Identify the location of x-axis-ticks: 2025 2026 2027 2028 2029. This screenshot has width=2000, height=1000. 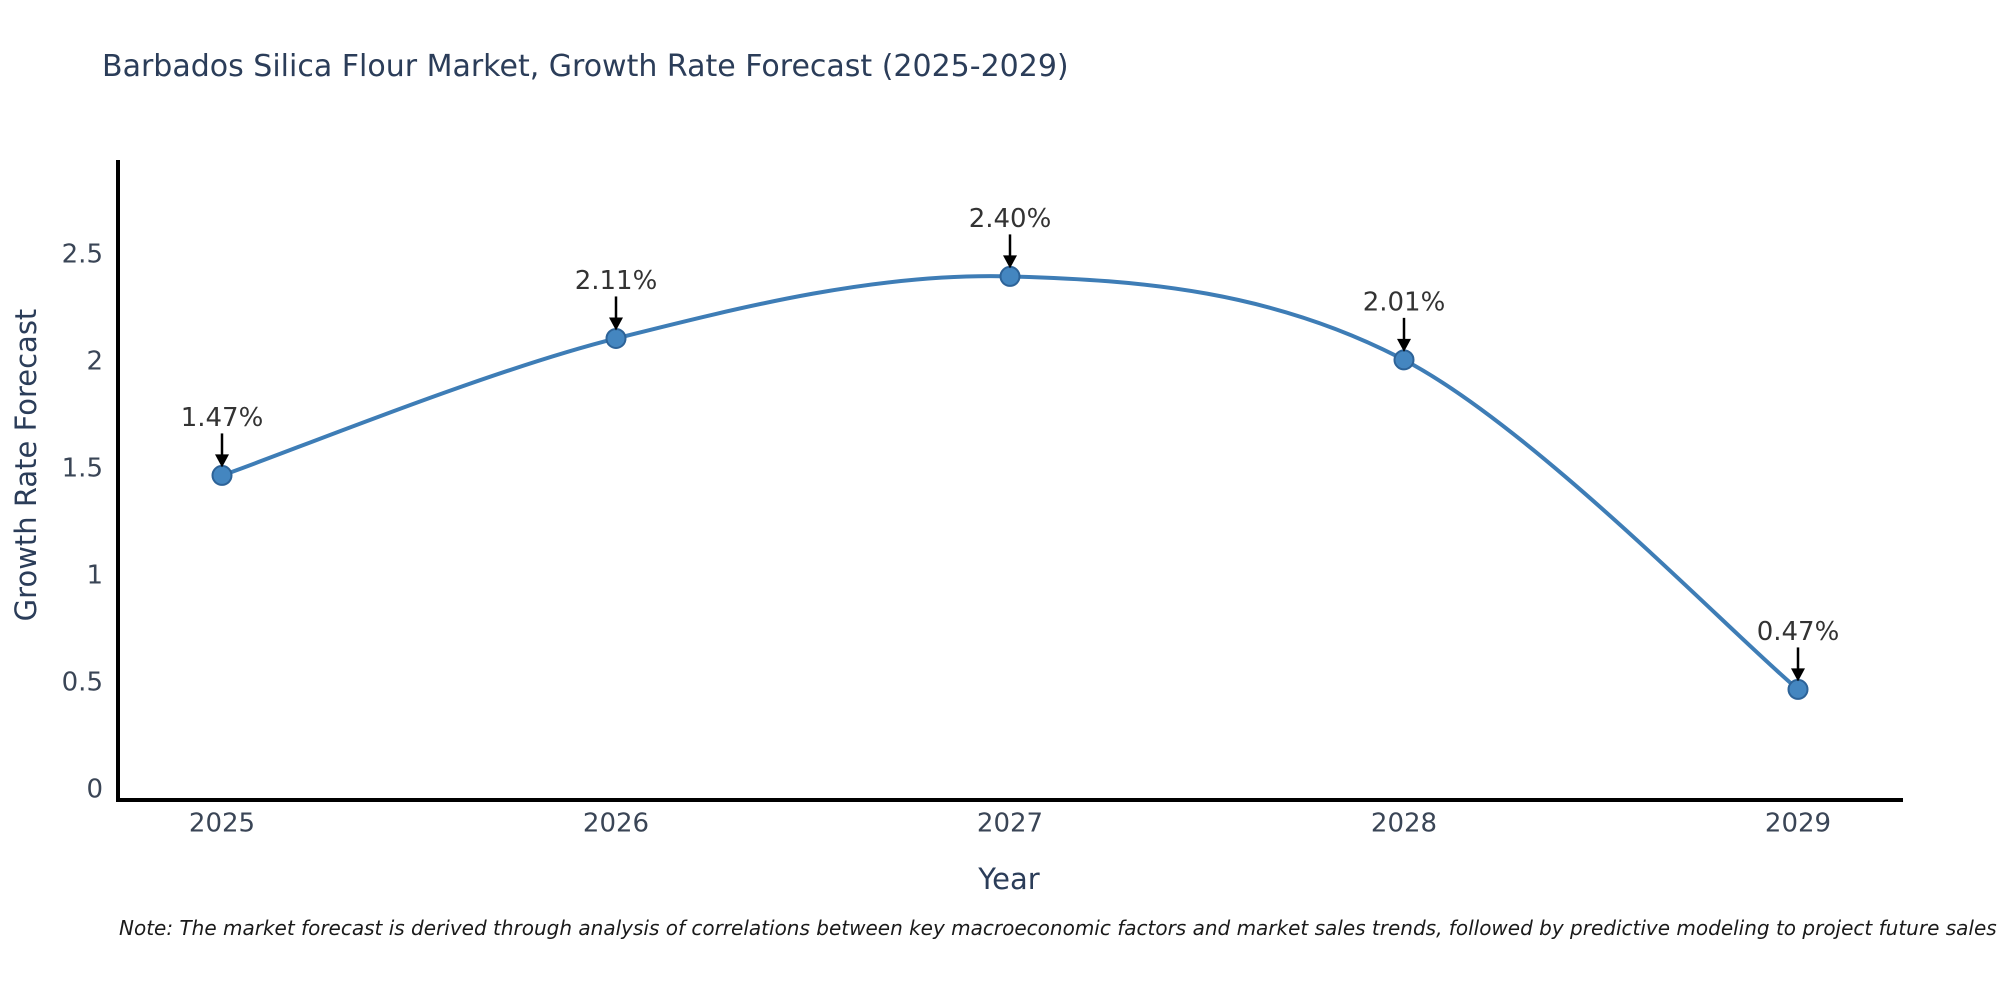
(1010, 824).